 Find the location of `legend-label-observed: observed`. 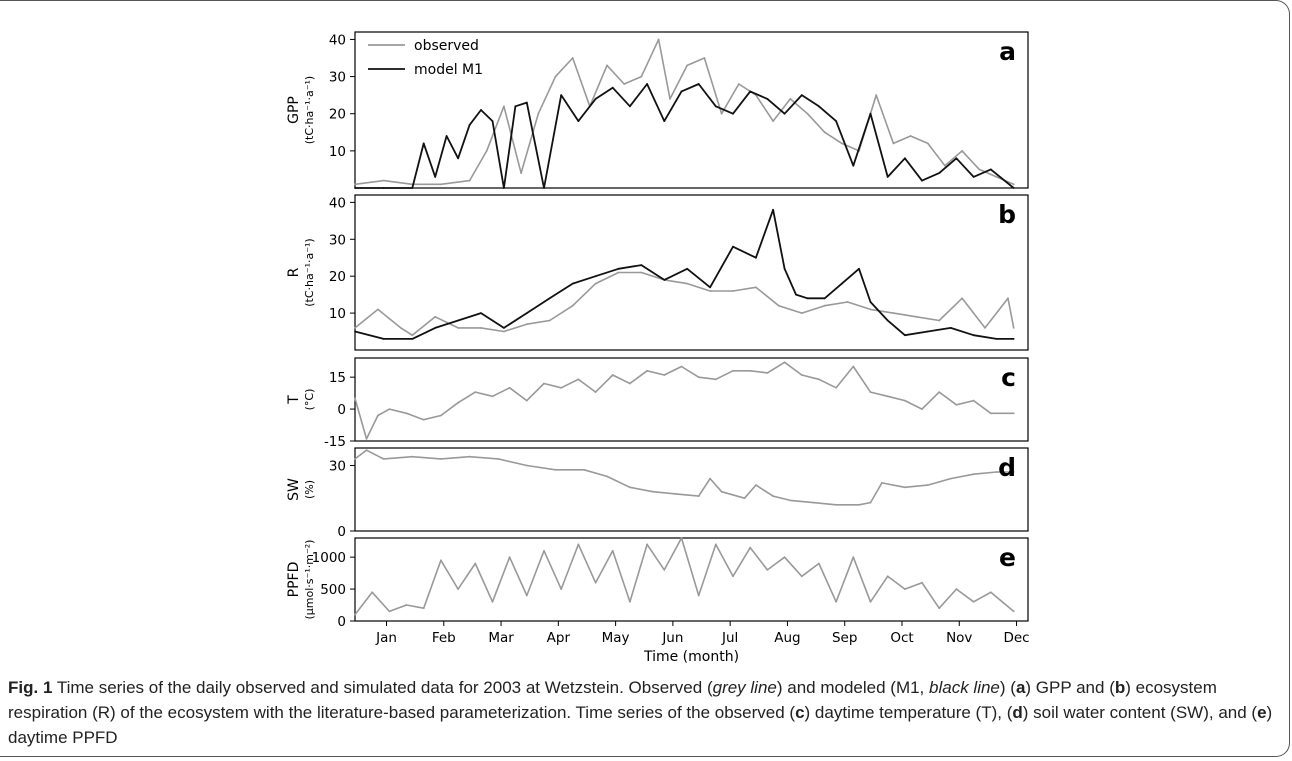

legend-label-observed: observed is located at coordinates (446, 46).